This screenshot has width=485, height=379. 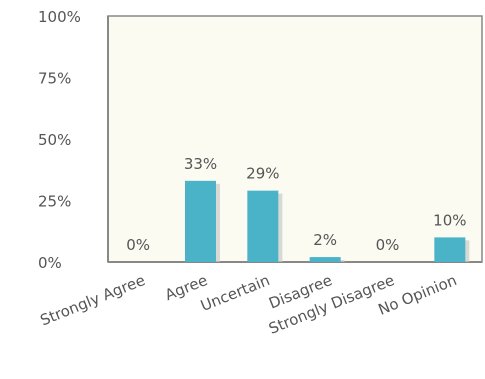 What do you see at coordinates (200, 221) in the screenshot?
I see `bar-agree` at bounding box center [200, 221].